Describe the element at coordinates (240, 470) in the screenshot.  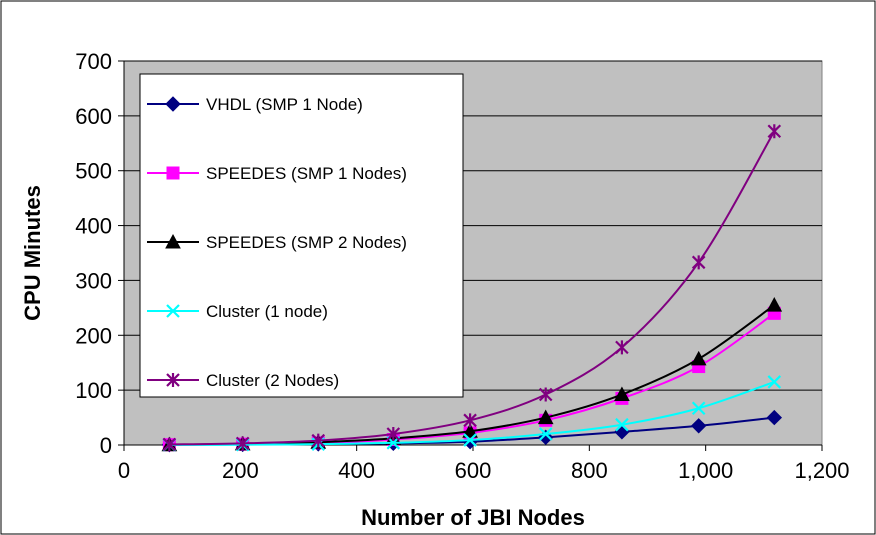
I see `x-tick-label: 200` at that location.